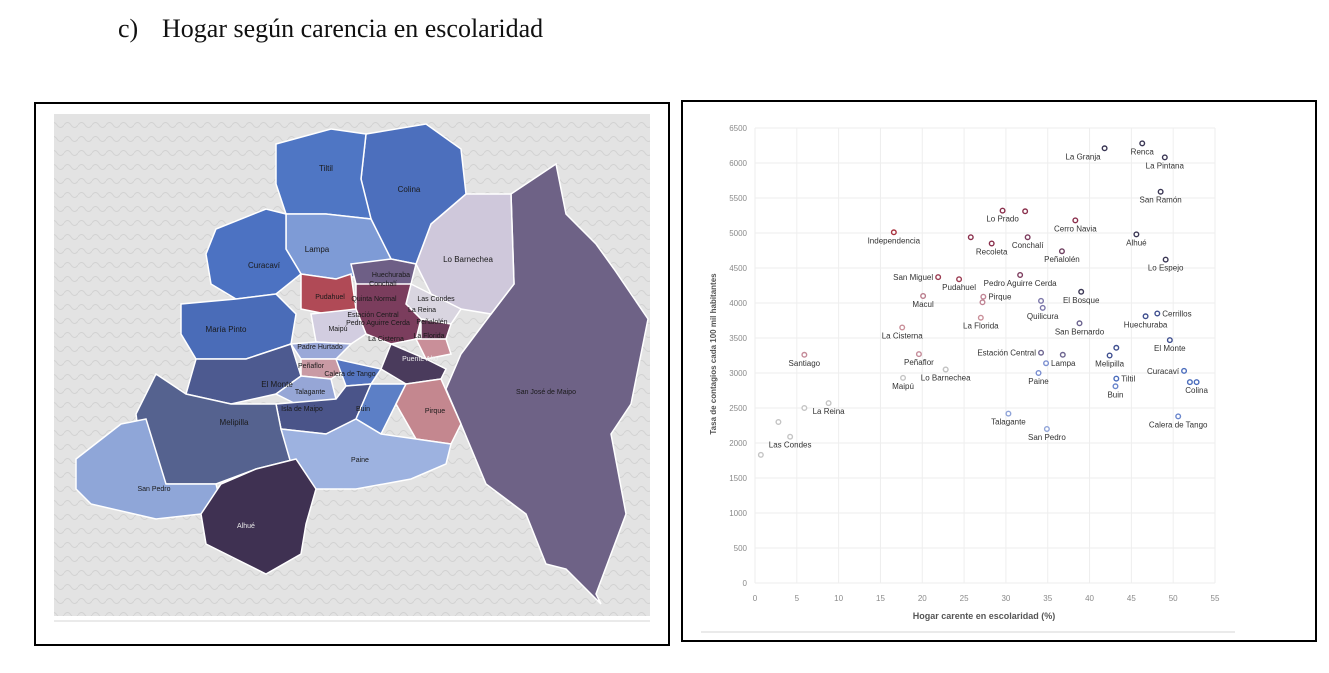 This screenshot has height=673, width=1329. I want to click on point-label: Cerro Navia, so click(1075, 228).